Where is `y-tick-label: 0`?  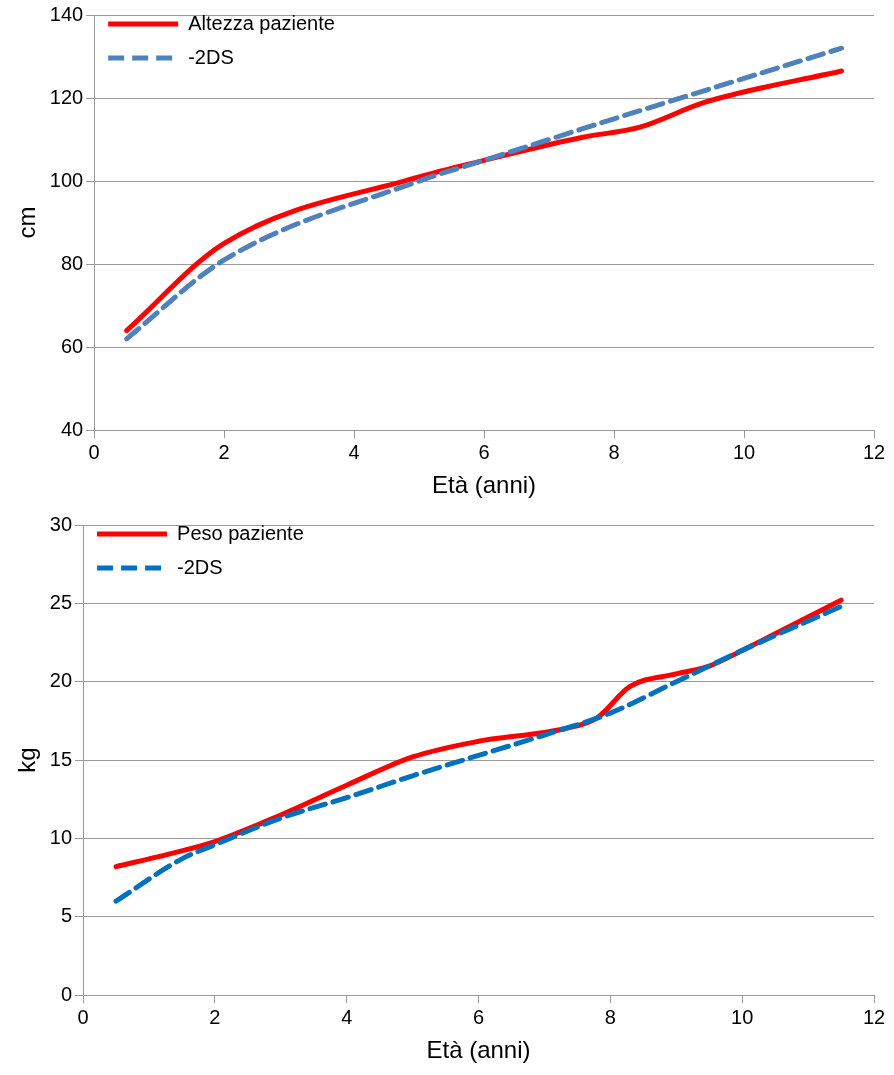
y-tick-label: 0 is located at coordinates (66, 993).